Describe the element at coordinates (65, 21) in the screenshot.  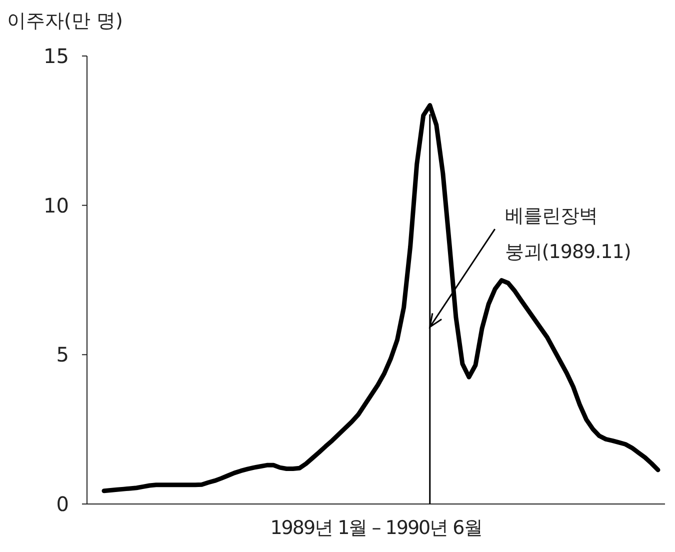
I see `y-axis-title: 이주자(만 명)` at that location.